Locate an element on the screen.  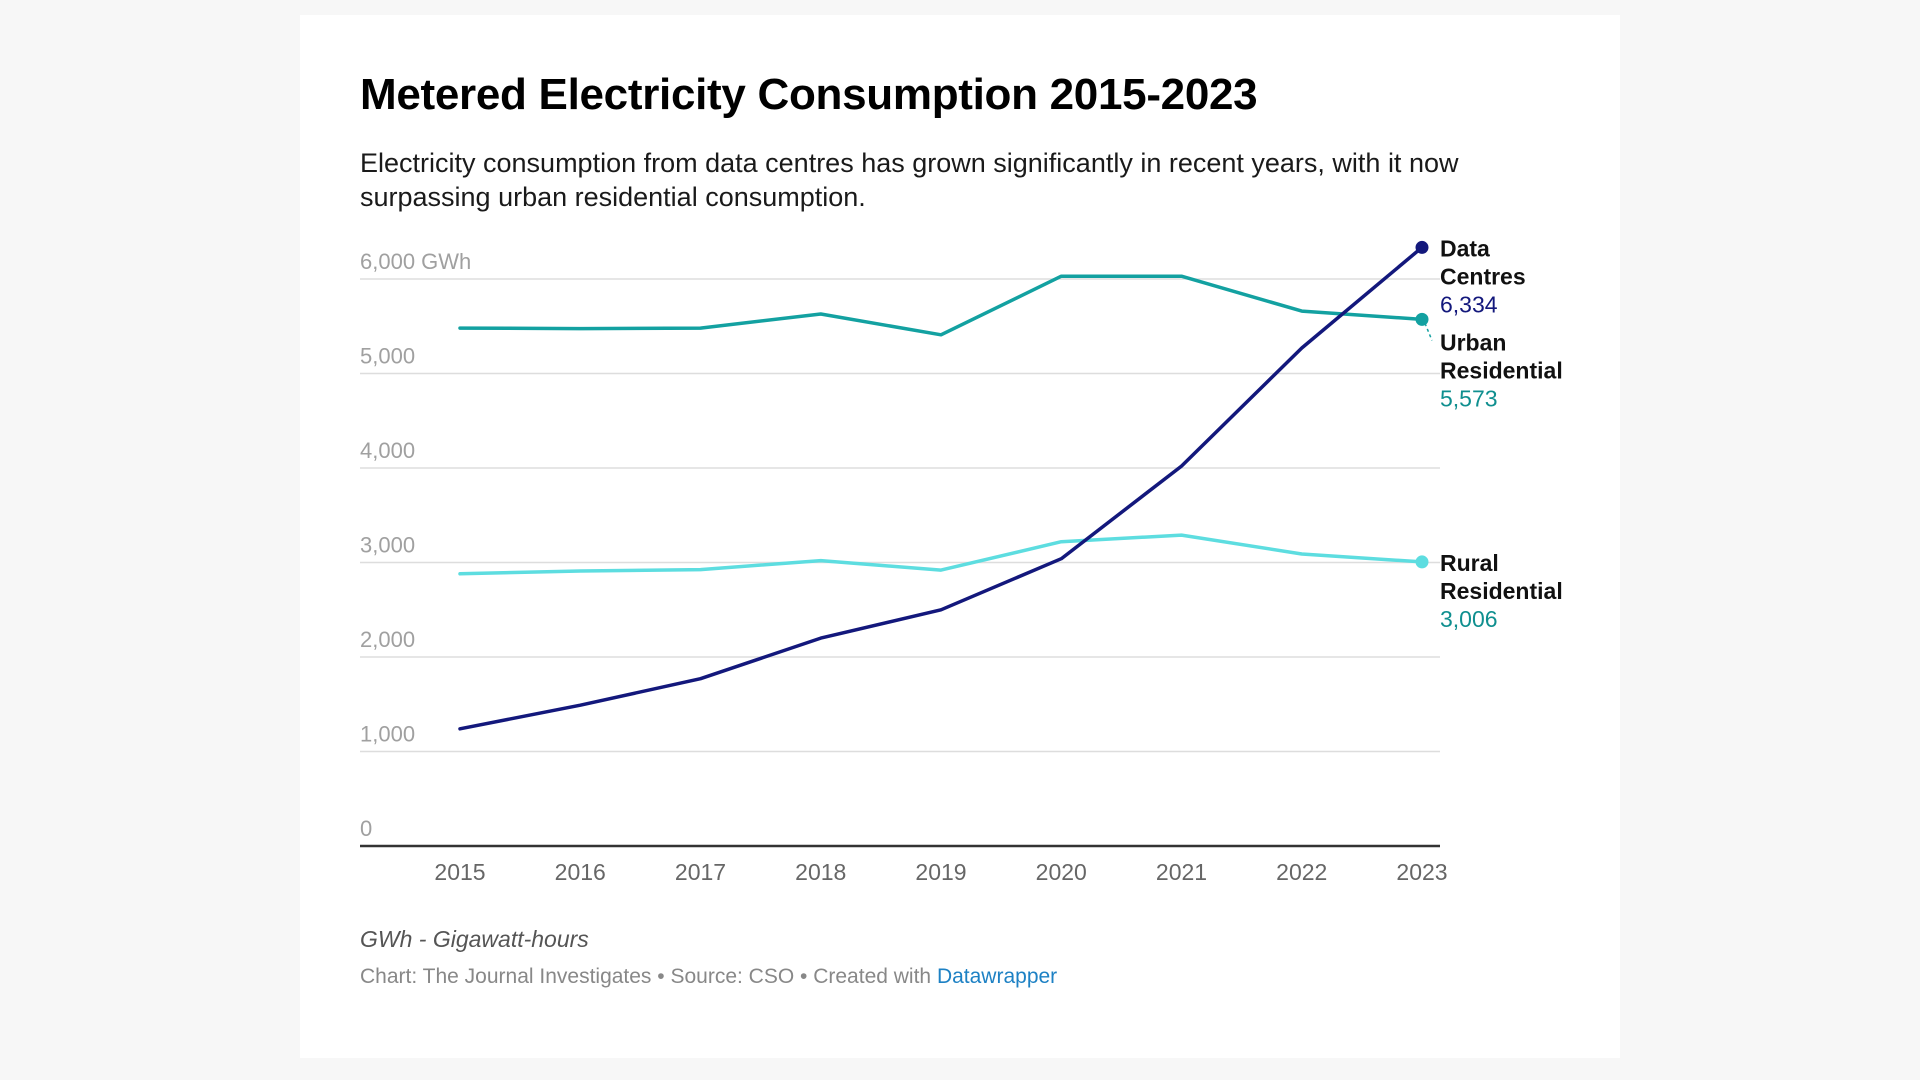
x-tick-label: 2017 is located at coordinates (700, 872).